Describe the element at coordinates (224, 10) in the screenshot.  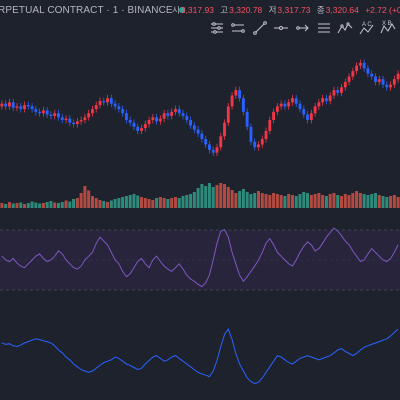
I see `high-label: 고` at that location.